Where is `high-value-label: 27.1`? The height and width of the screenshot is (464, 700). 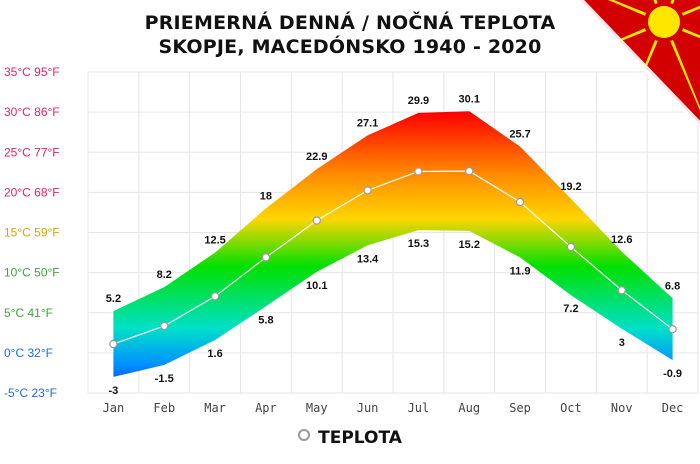
high-value-label: 27.1 is located at coordinates (367, 123).